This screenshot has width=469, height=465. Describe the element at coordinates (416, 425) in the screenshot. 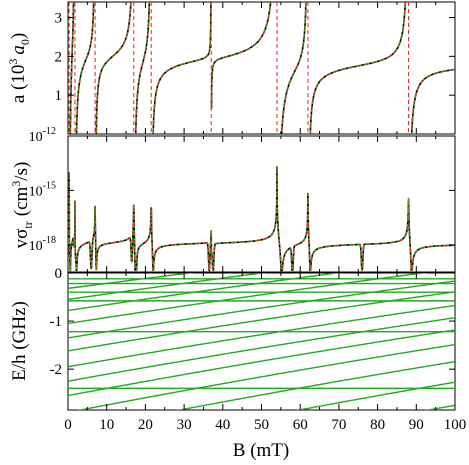

I see `x-tick-label: 90` at that location.